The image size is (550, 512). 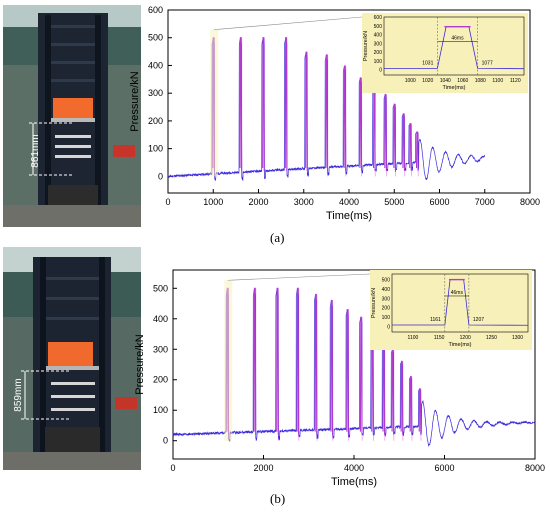 I want to click on inset-background, so click(x=451, y=310).